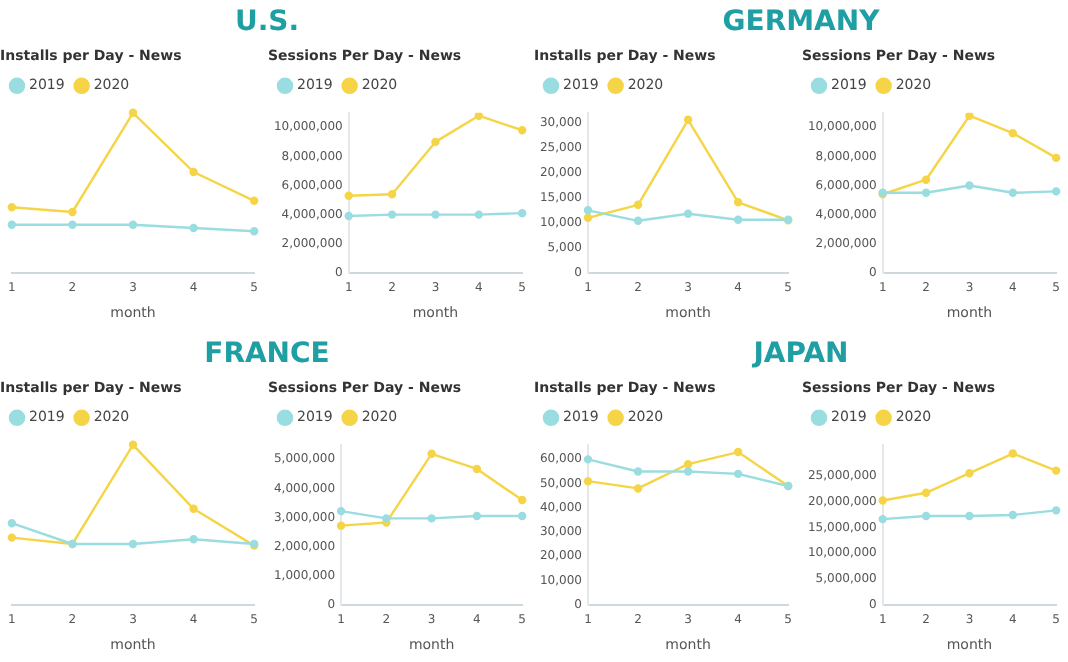 The height and width of the screenshot is (662, 1068). I want to click on chart-title: GERMANY, so click(801, 23).